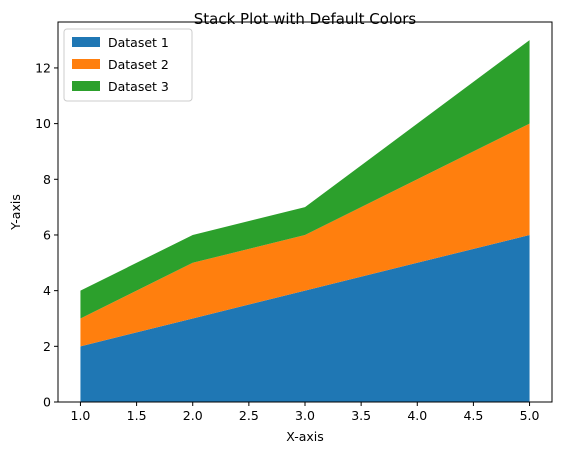  What do you see at coordinates (361, 415) in the screenshot?
I see `x-tick-label: 3.5` at bounding box center [361, 415].